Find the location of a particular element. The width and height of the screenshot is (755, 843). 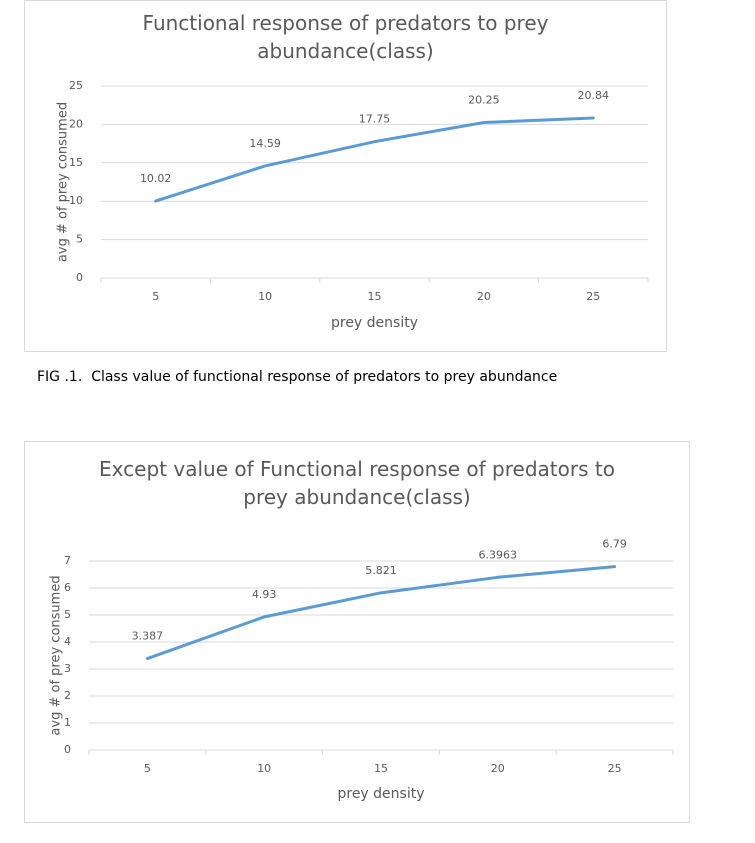

y-tick-label: 4 is located at coordinates (67, 641).